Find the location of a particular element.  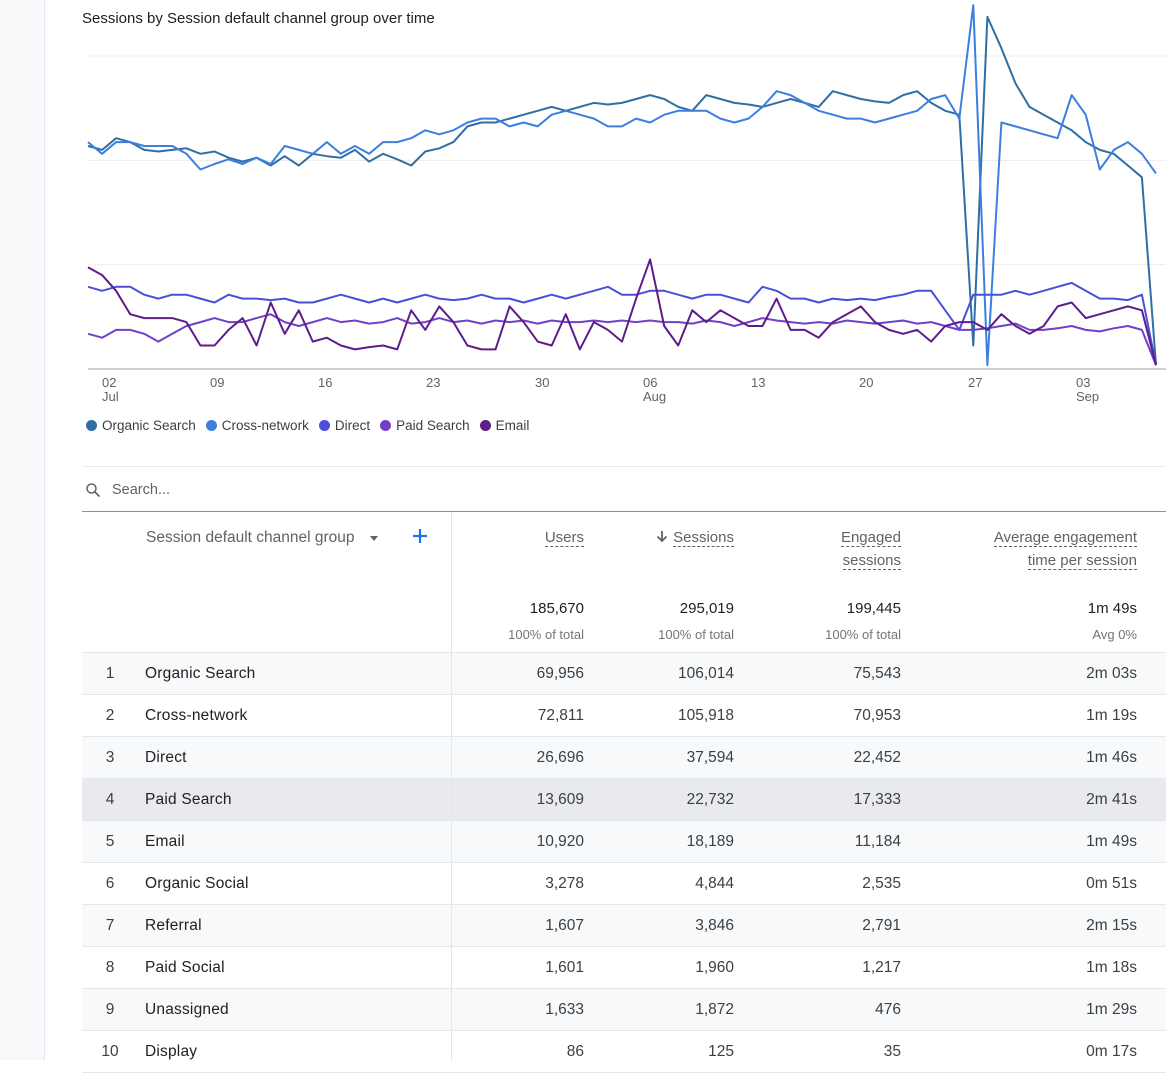

cell-avg-engagement: 1m 29s is located at coordinates (1111, 1009).